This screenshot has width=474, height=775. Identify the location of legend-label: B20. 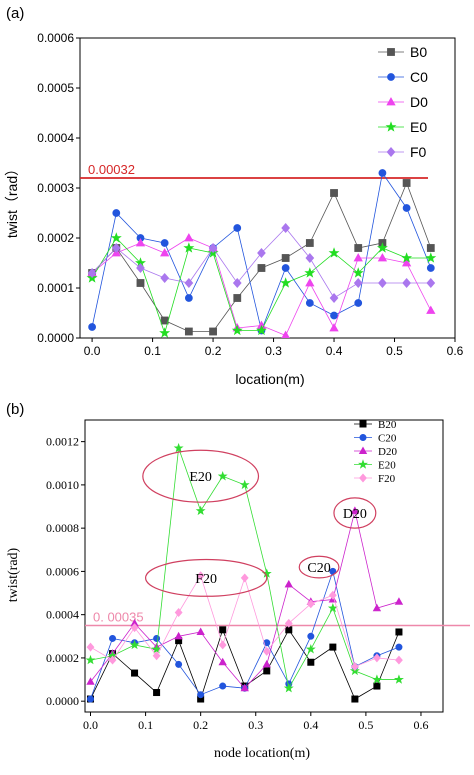
(387, 425).